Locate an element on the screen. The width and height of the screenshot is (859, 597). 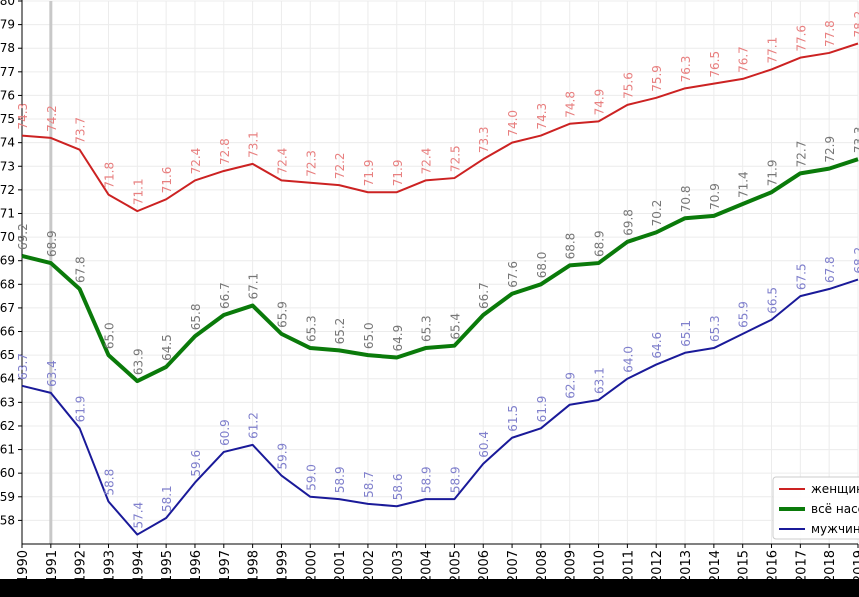
x-tick-label: 2019 is located at coordinates (855, 566).